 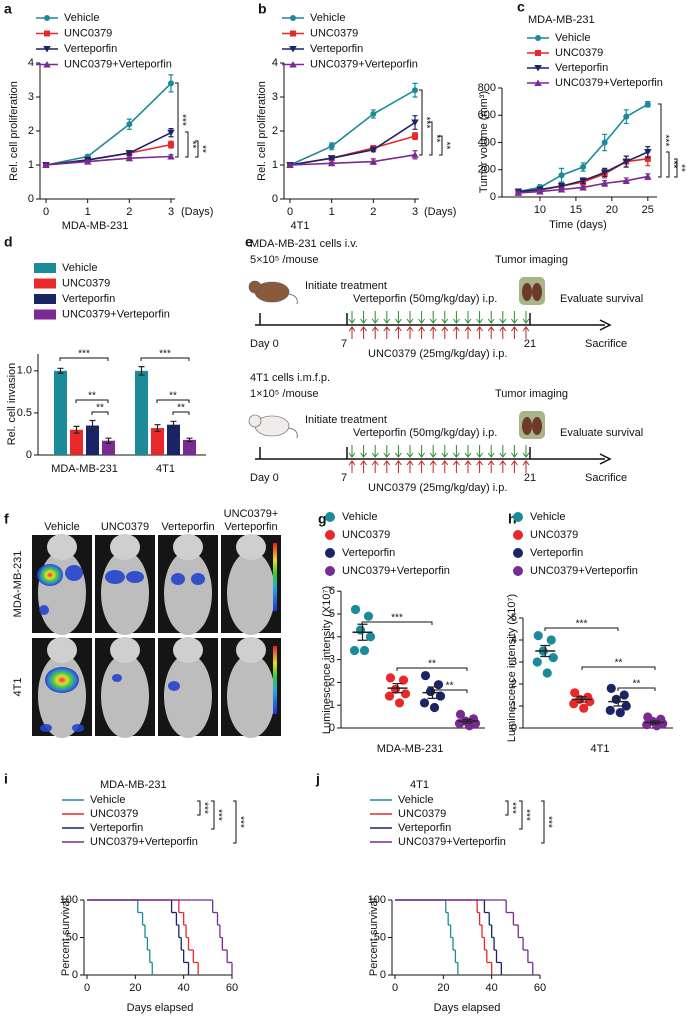 I want to click on x-tick-label: 10, so click(x=540, y=210).